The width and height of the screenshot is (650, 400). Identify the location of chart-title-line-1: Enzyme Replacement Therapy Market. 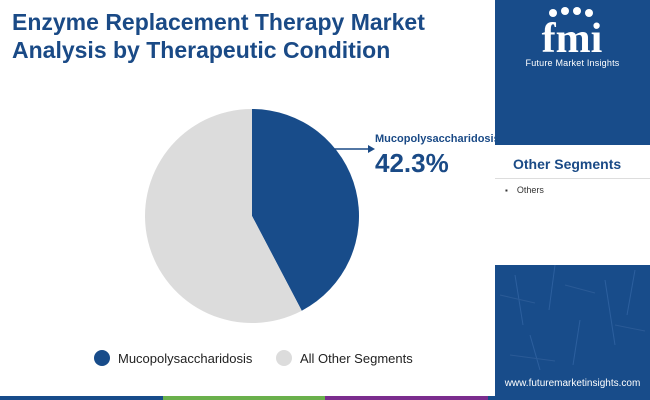
(218, 22).